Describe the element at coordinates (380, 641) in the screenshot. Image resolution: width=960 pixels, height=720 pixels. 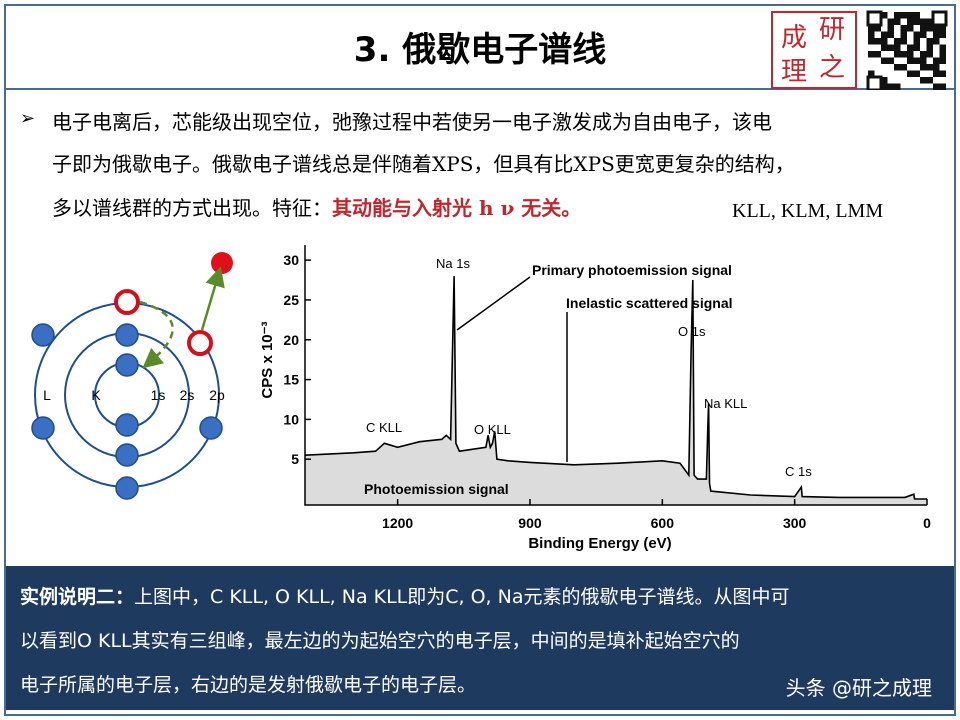
I see `caption-line: 以看到O KLL其实有三组峰，最左边的为起始空穴的电子层，中间的是填补起始空穴的` at that location.